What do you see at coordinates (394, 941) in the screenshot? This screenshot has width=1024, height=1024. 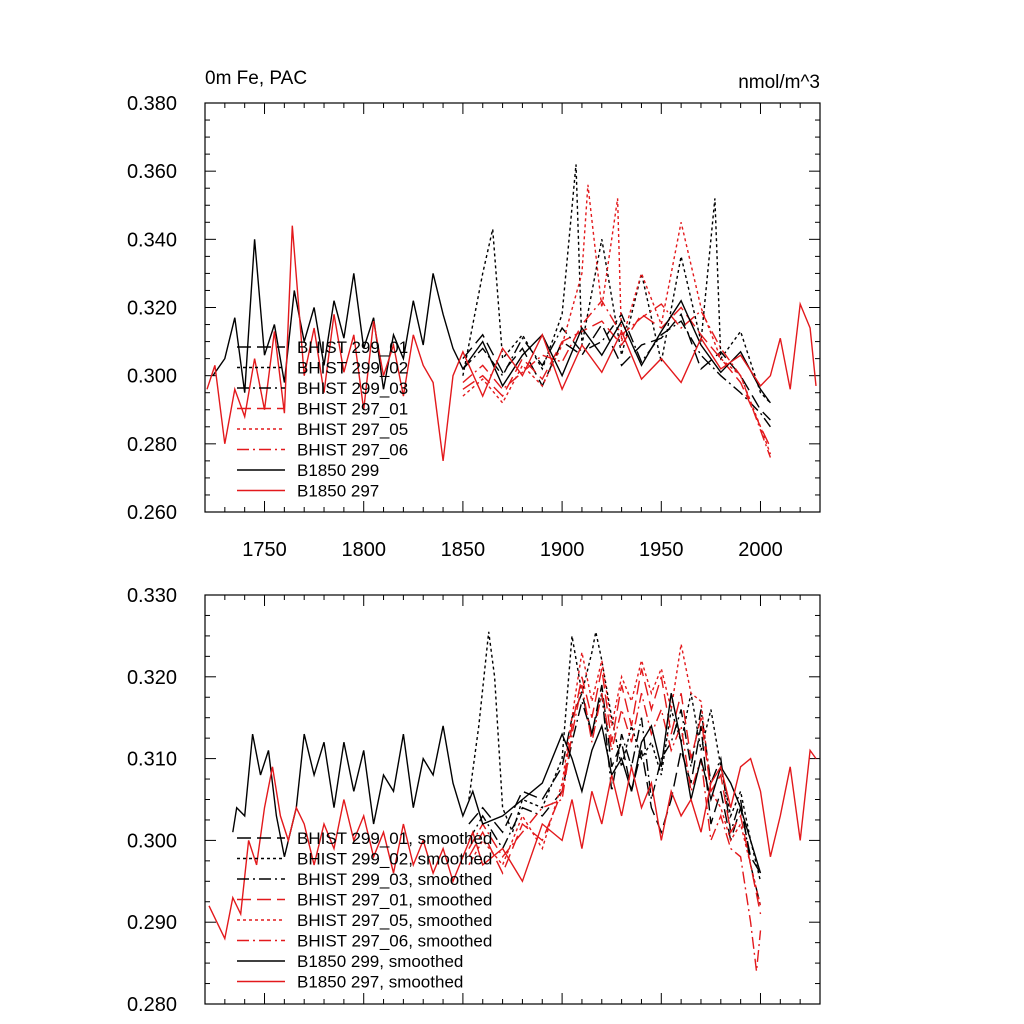 I see `legend-label: BHIST 297_06, smoothed` at bounding box center [394, 941].